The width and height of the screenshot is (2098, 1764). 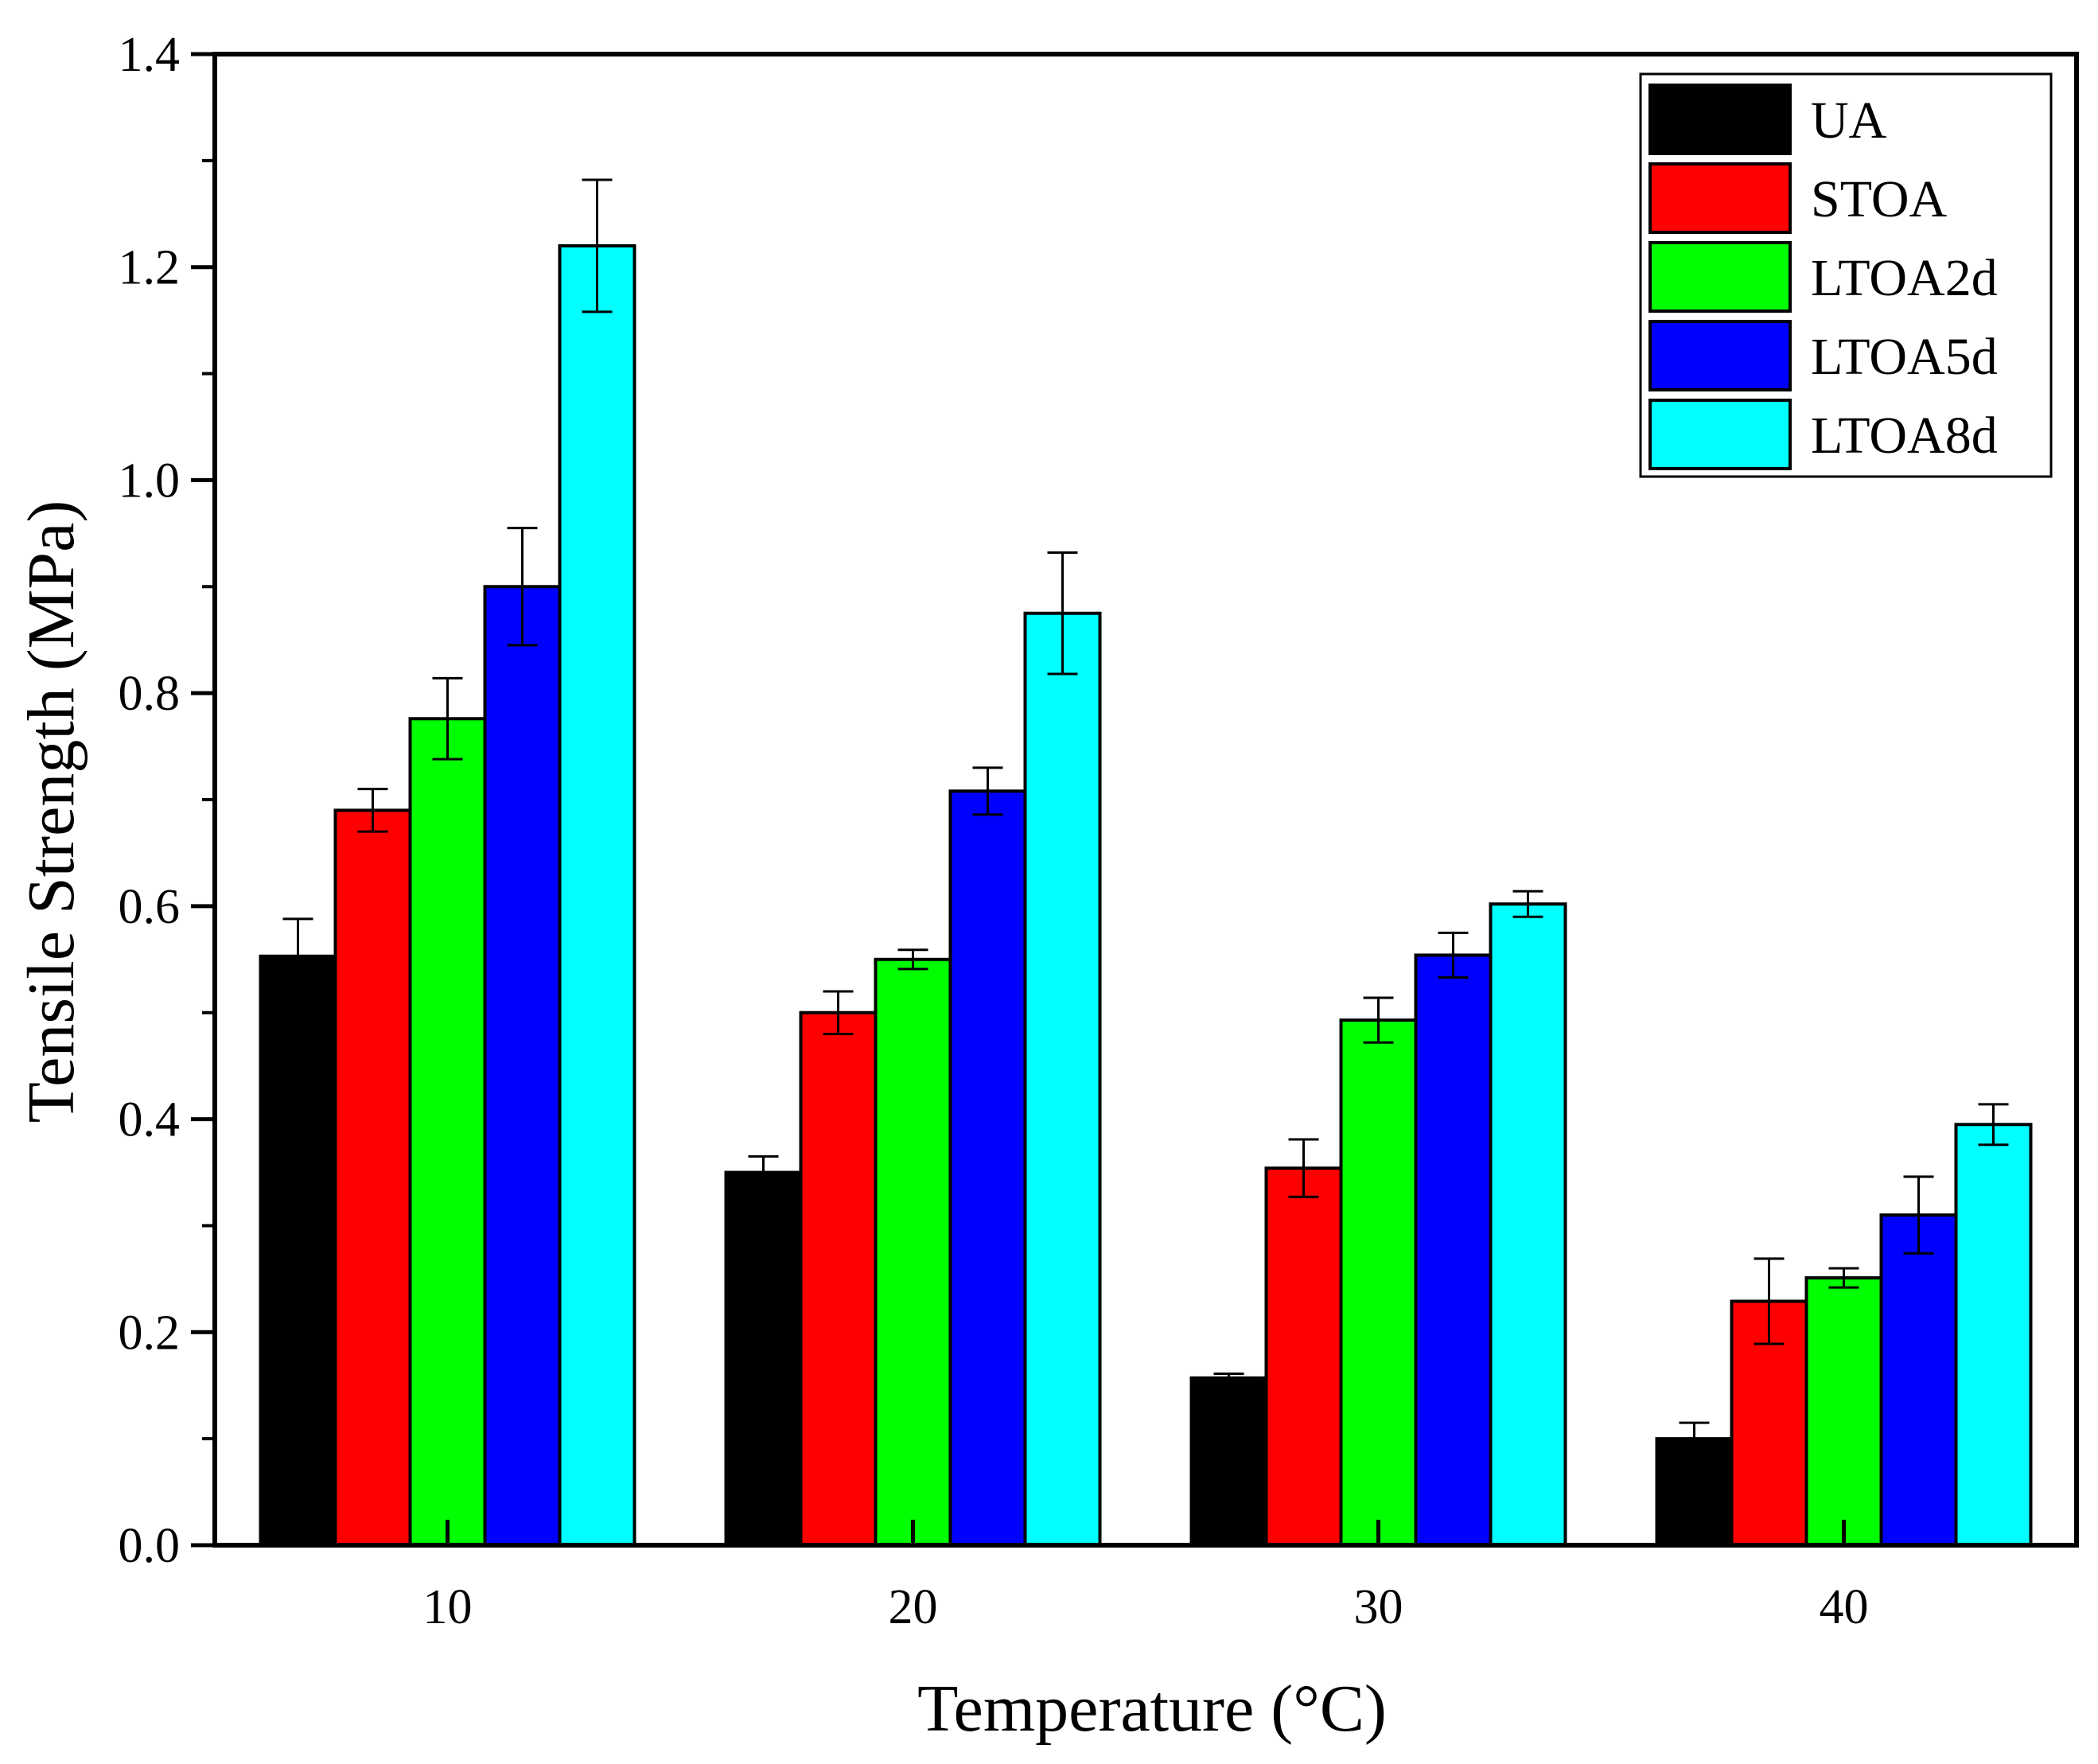 I want to click on legend-item-UA: UA, so click(x=1767, y=119).